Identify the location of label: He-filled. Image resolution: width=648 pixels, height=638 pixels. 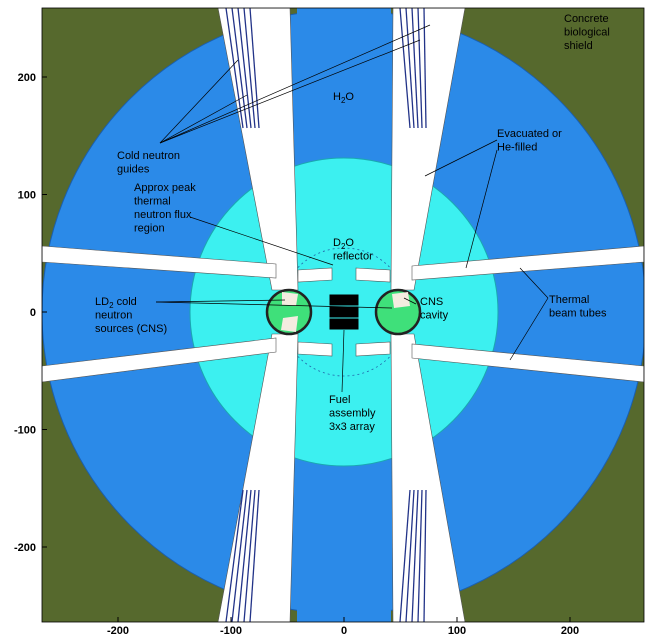
(517, 148).